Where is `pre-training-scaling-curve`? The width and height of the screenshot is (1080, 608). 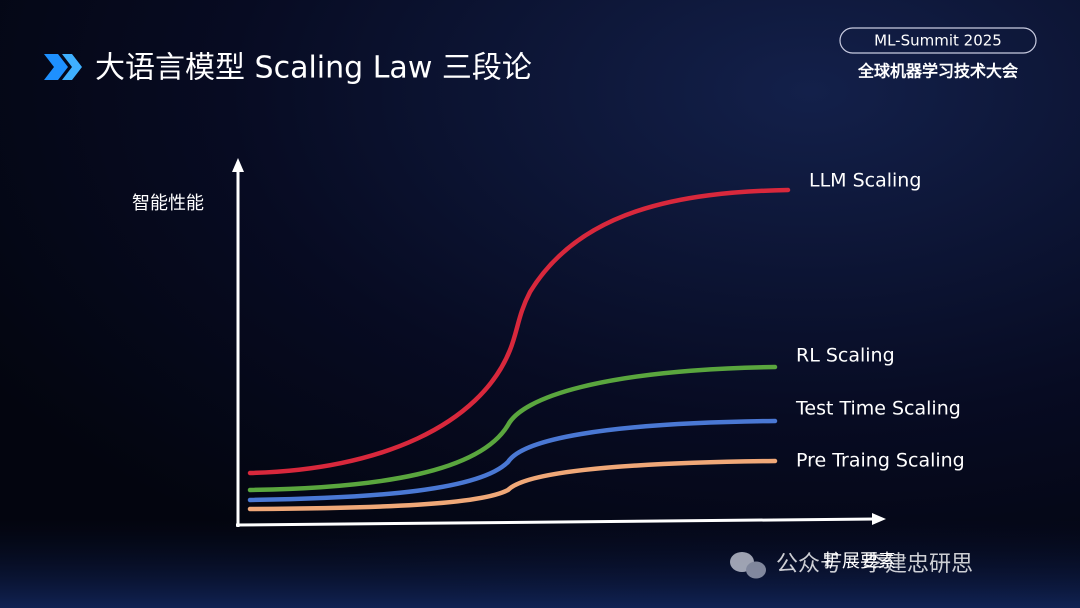
pre-training-scaling-curve is located at coordinates (512, 485).